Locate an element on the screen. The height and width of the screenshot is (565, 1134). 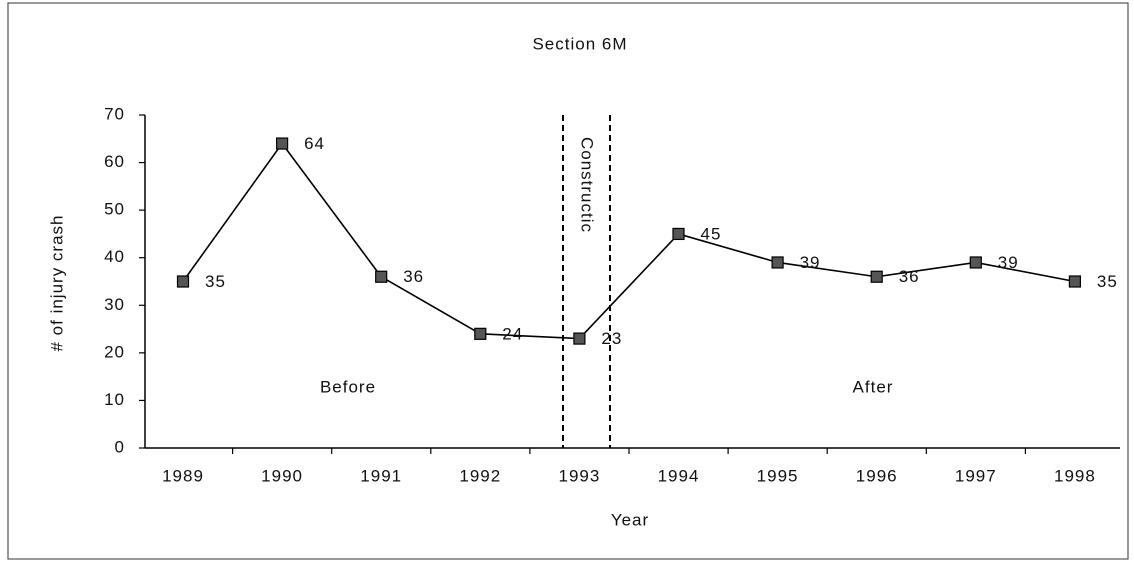
y-tick-label: 0 is located at coordinates (120, 446).